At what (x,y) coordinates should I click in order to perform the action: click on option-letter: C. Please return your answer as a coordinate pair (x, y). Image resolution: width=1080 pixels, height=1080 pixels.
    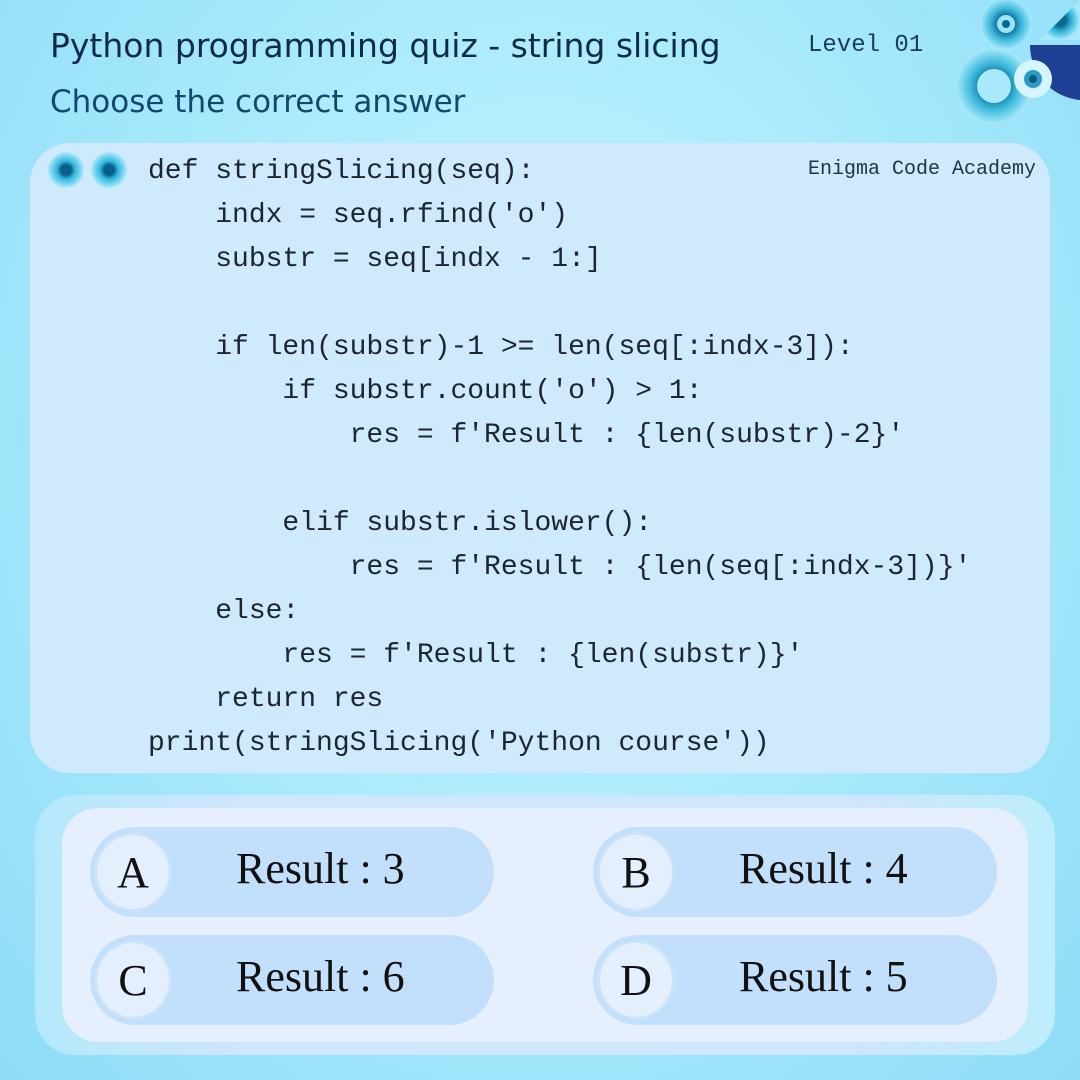
    Looking at the image, I should click on (133, 980).